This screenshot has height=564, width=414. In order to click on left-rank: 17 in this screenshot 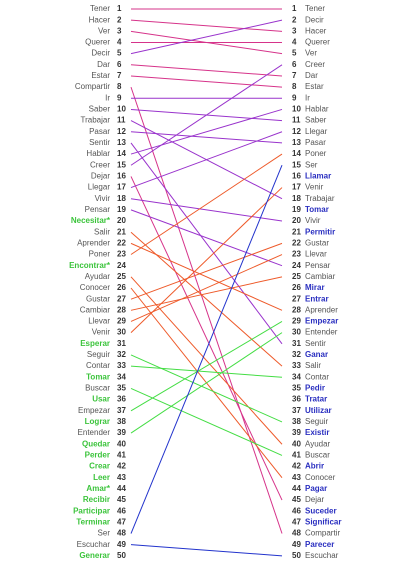, I will do `click(121, 187)`.